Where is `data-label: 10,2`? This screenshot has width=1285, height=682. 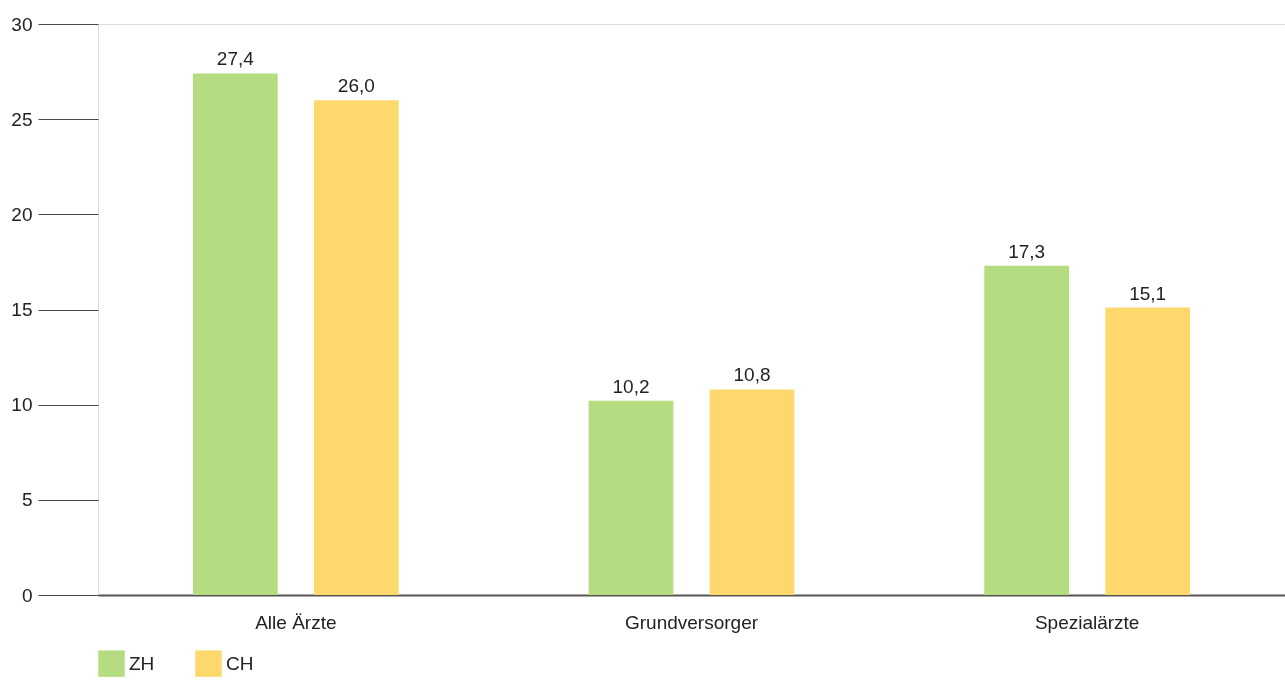
data-label: 10,2 is located at coordinates (631, 386).